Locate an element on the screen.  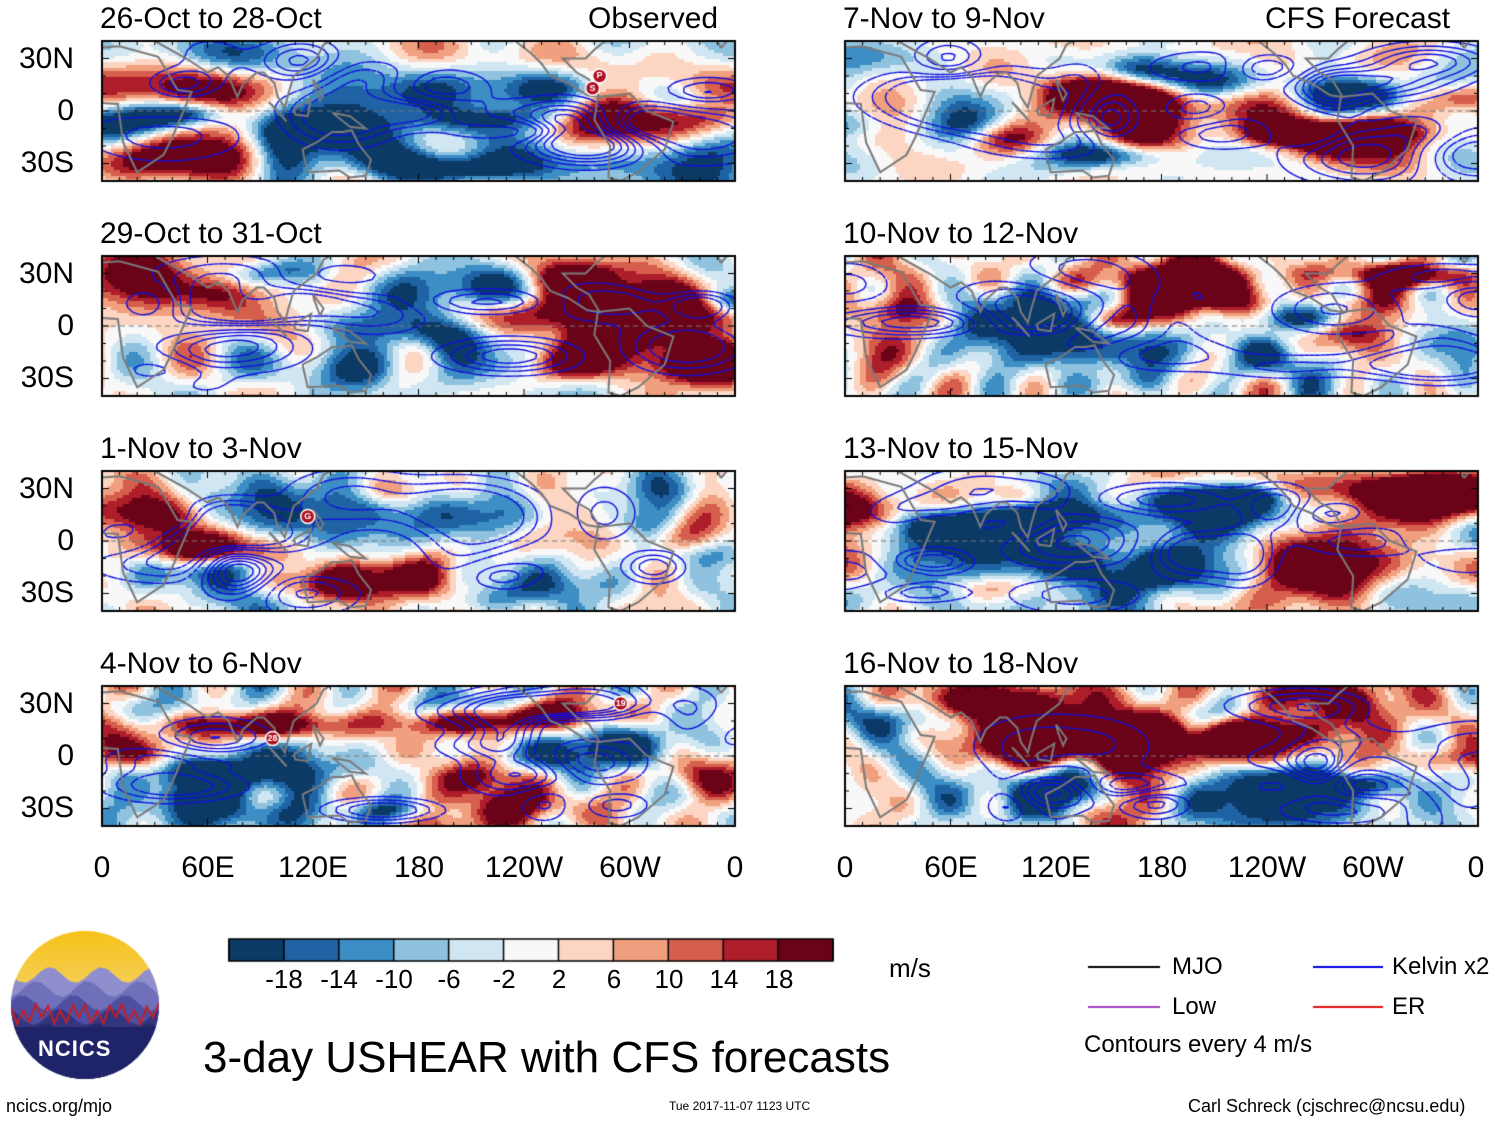
credit: Carl Schreck (cjschrec@ncsu.edu) is located at coordinates (1327, 1106).